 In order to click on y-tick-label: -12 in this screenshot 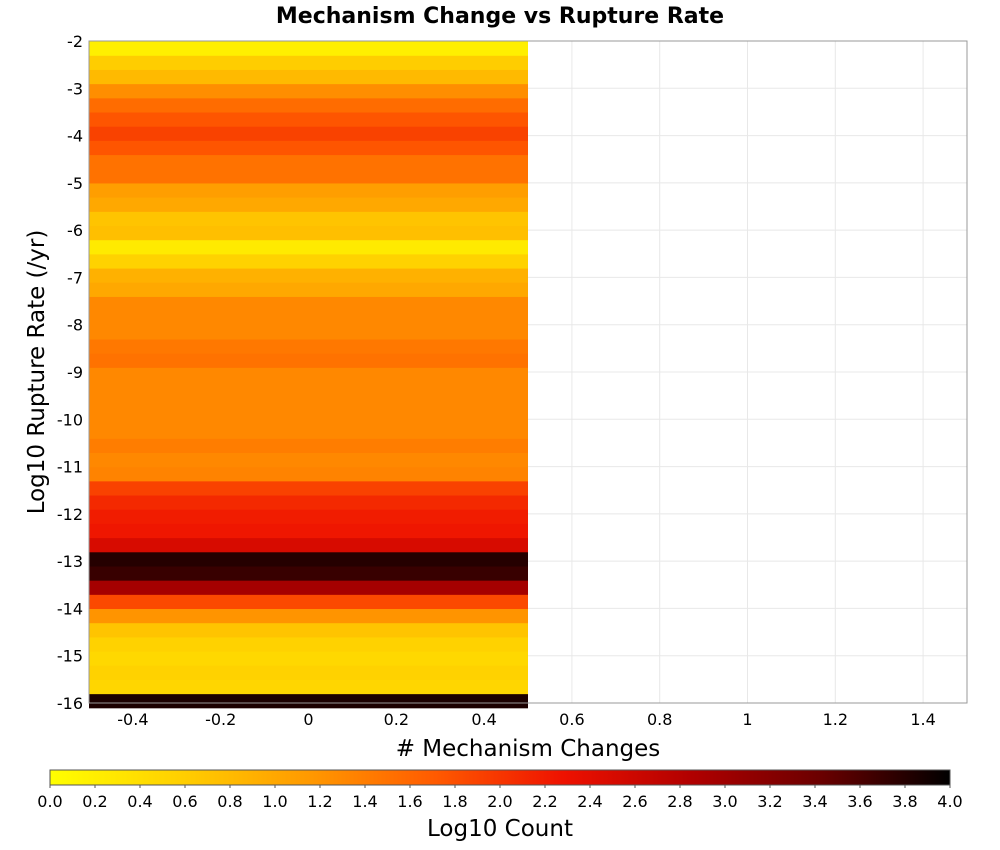, I will do `click(70, 514)`.